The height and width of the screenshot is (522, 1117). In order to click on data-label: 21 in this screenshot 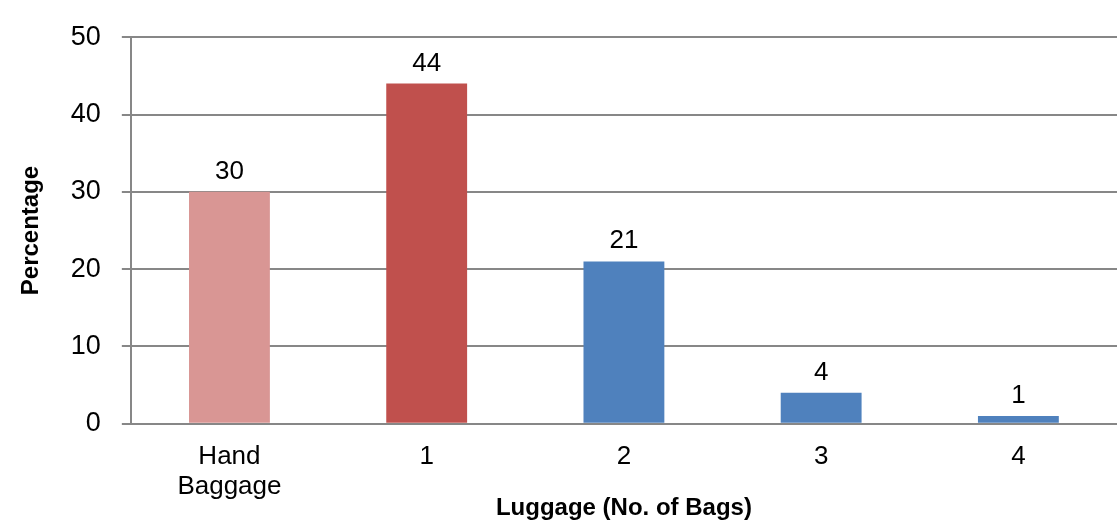, I will do `click(624, 239)`.